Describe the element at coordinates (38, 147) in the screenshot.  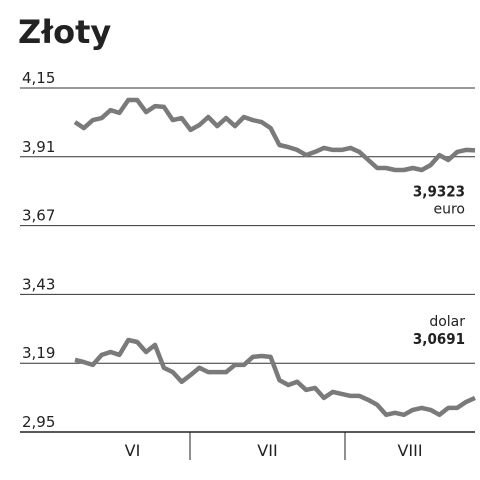
I see `y-tick-label: 3,91` at that location.